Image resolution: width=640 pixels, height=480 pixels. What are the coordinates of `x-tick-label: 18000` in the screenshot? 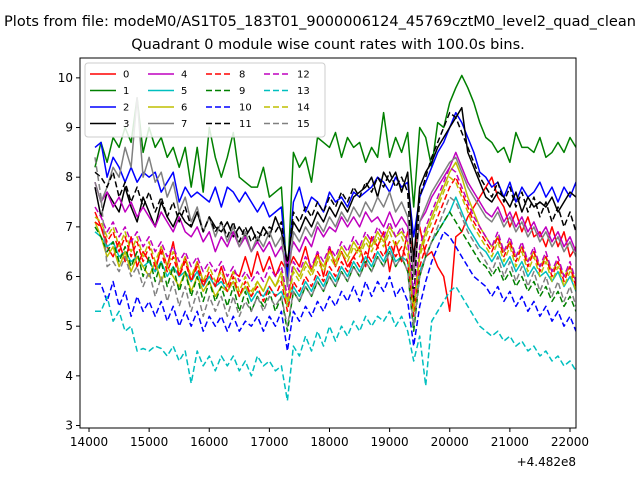 It's located at (329, 442).